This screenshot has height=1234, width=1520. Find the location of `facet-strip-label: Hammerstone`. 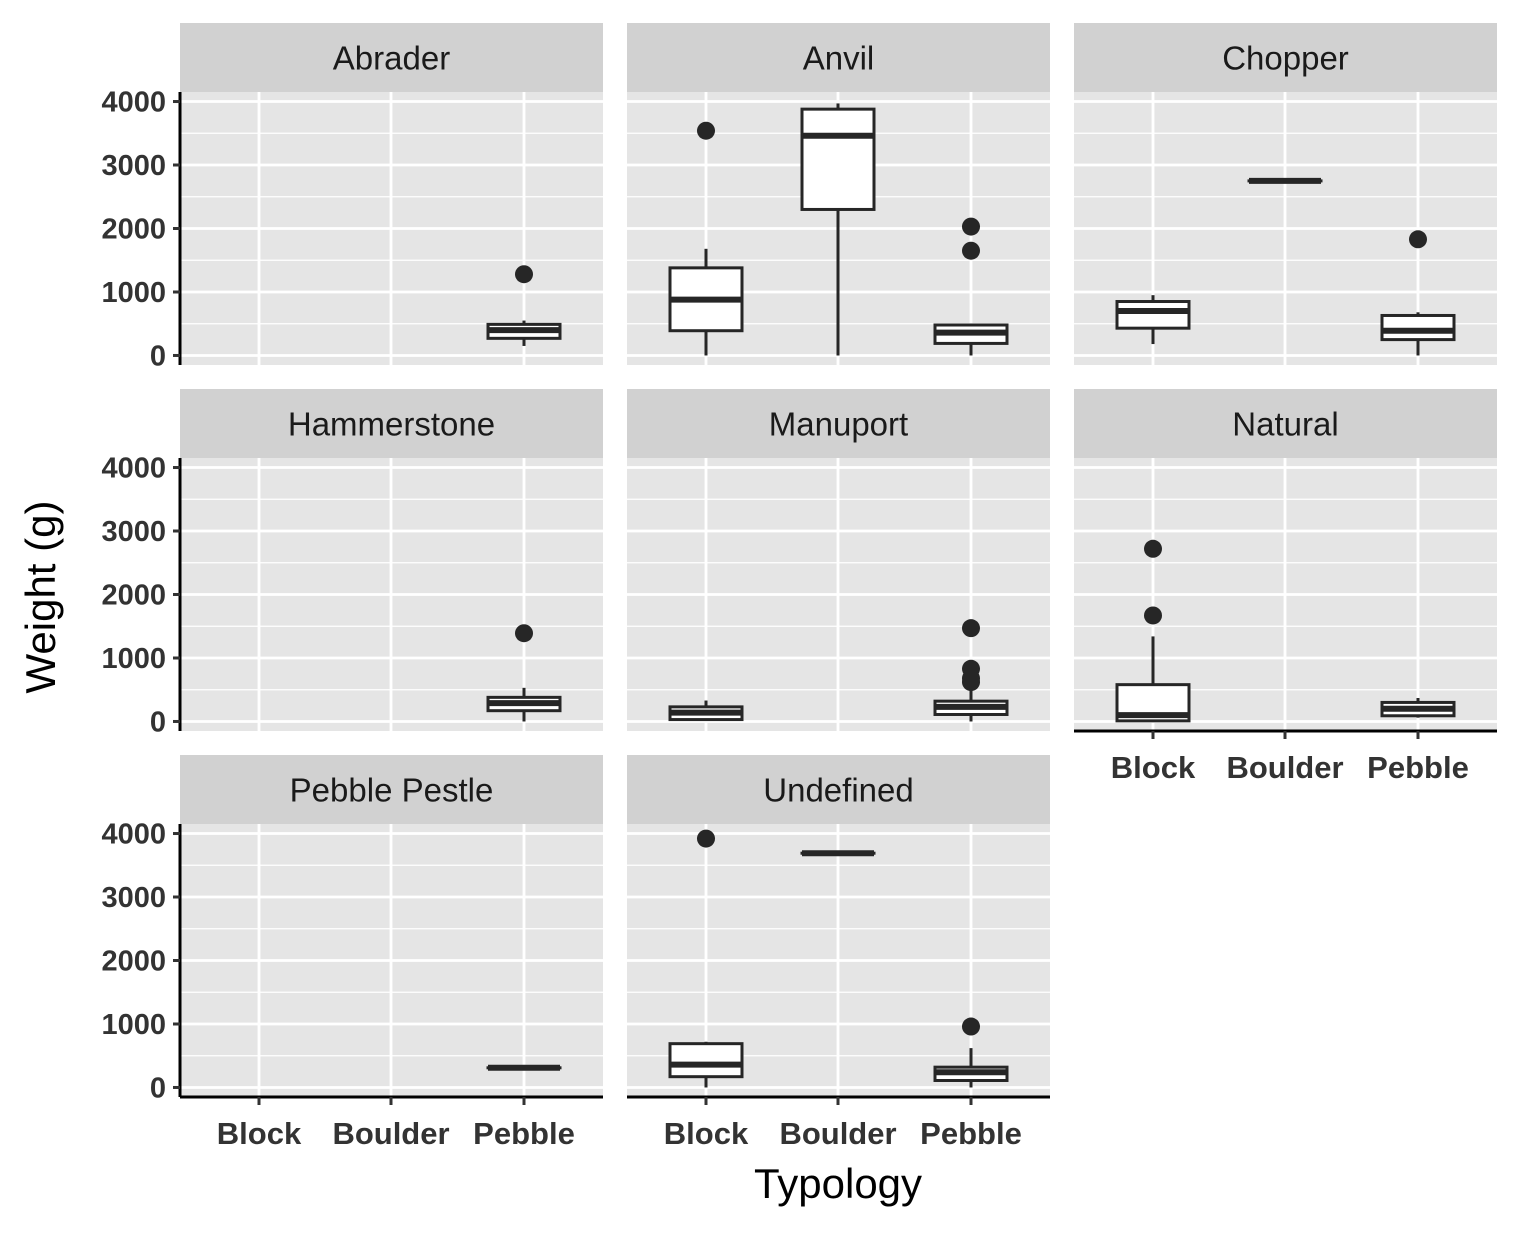

facet-strip-label: Hammerstone is located at coordinates (391, 424).